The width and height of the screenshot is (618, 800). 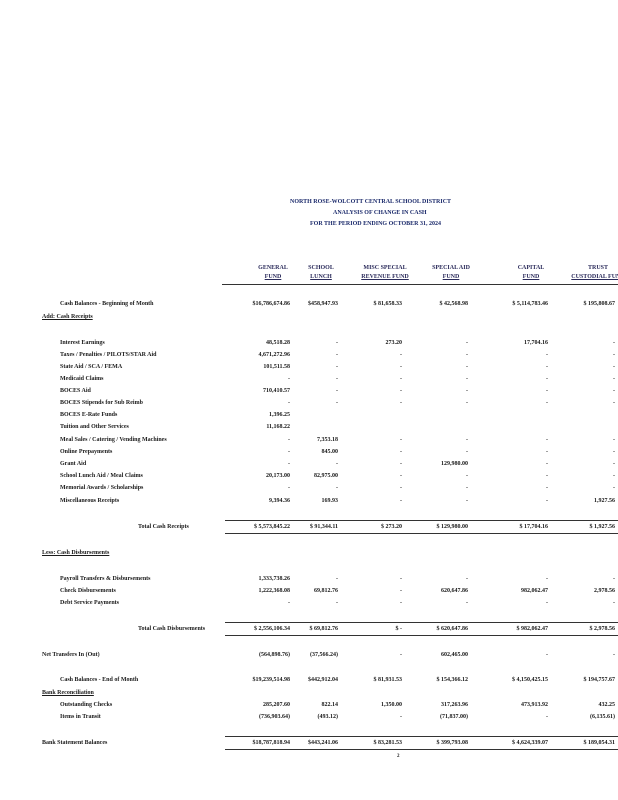 I want to click on cell-value: $442,912.04, so click(x=323, y=680).